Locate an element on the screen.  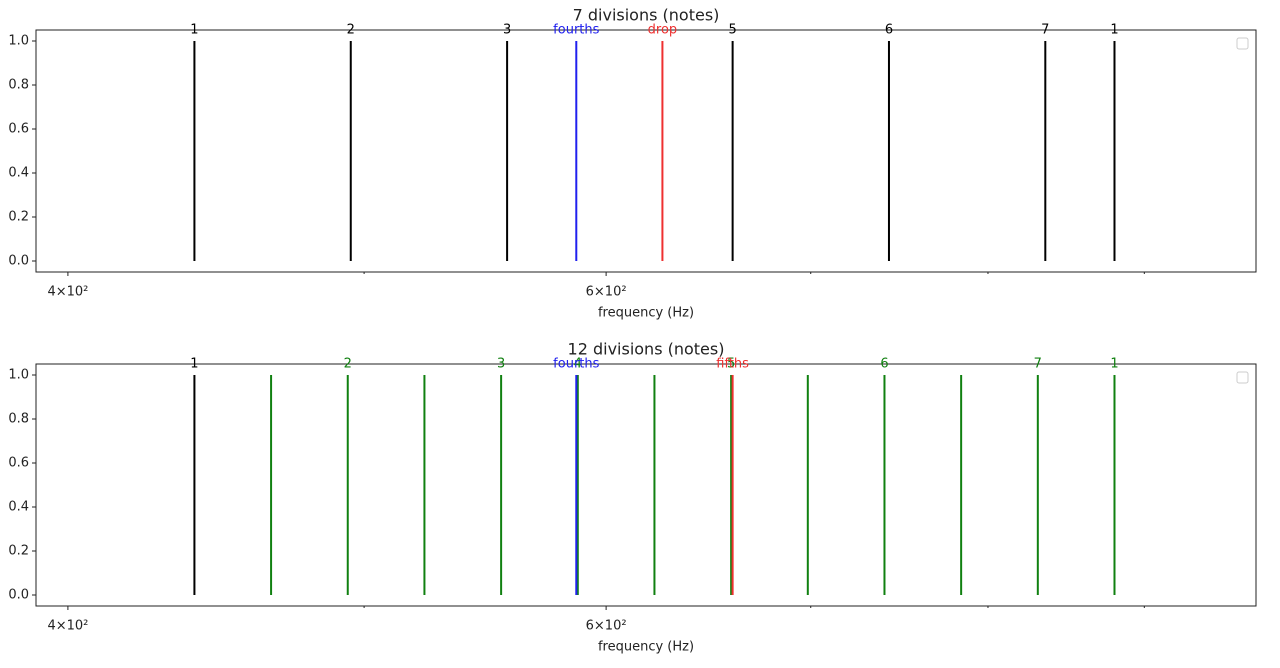
chart-title: 12 divisions (notes) is located at coordinates (646, 349).